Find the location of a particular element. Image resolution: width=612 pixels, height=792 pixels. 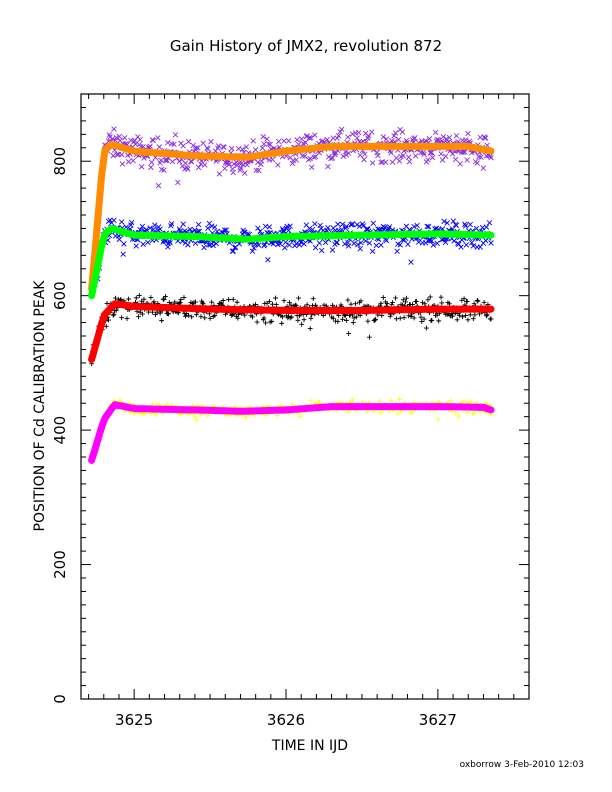

y-axis-label: POSITION OF Cd CALIBRATION PEAK is located at coordinates (40, 406).